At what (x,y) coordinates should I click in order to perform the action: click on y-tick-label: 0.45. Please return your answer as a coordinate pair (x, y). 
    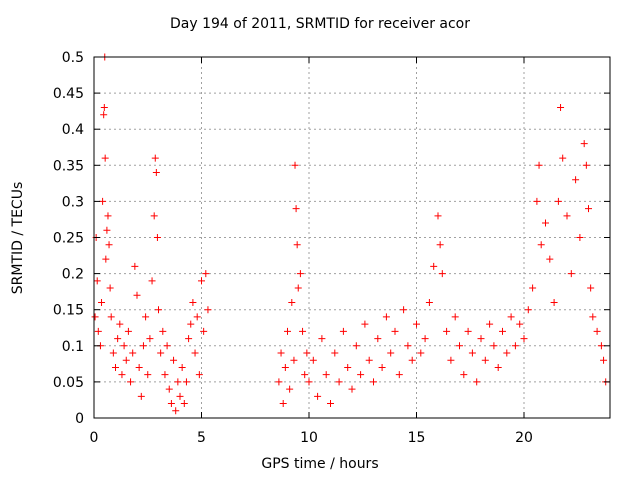
    Looking at the image, I should click on (68, 94).